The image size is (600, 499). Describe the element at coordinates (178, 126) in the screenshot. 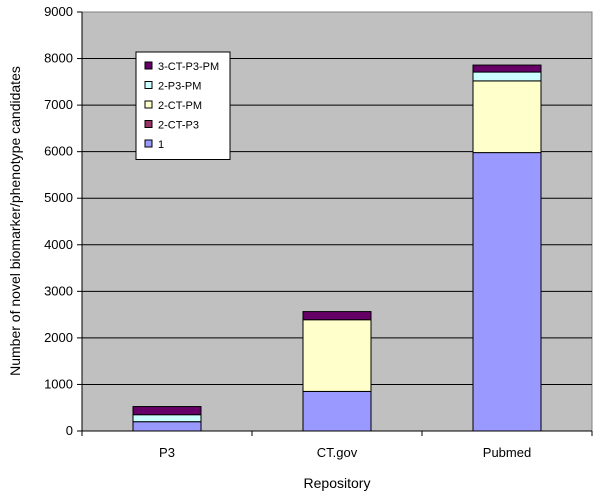

I see `legend-label: 2-CT-P3` at that location.